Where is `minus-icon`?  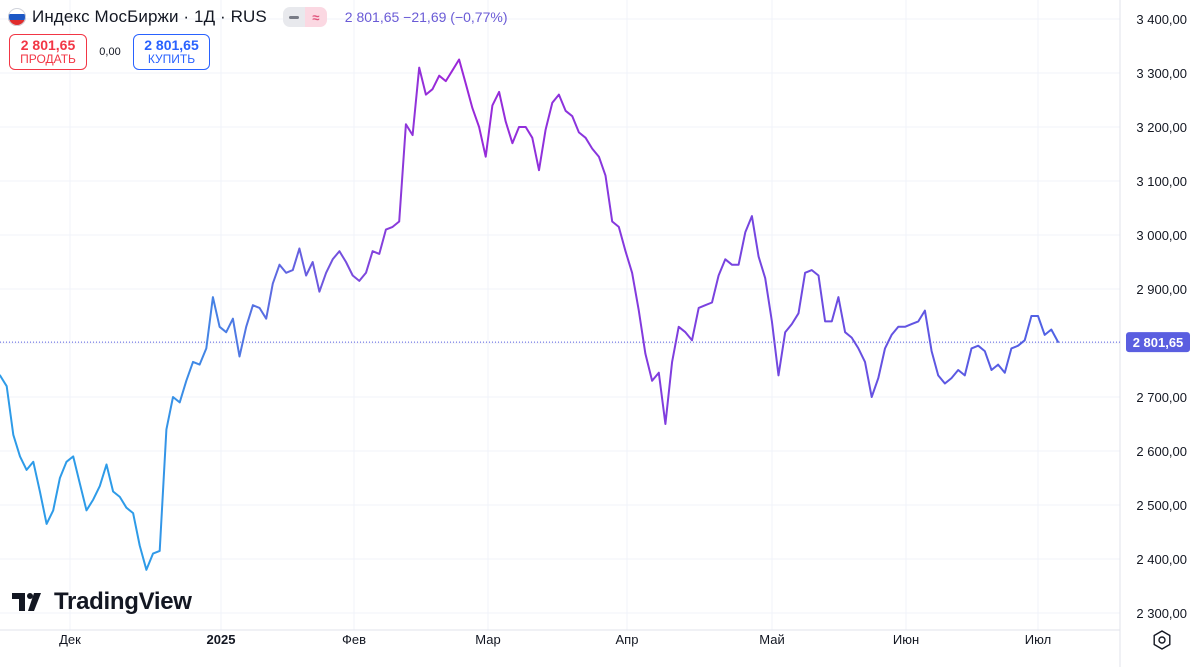 minus-icon is located at coordinates (293, 17).